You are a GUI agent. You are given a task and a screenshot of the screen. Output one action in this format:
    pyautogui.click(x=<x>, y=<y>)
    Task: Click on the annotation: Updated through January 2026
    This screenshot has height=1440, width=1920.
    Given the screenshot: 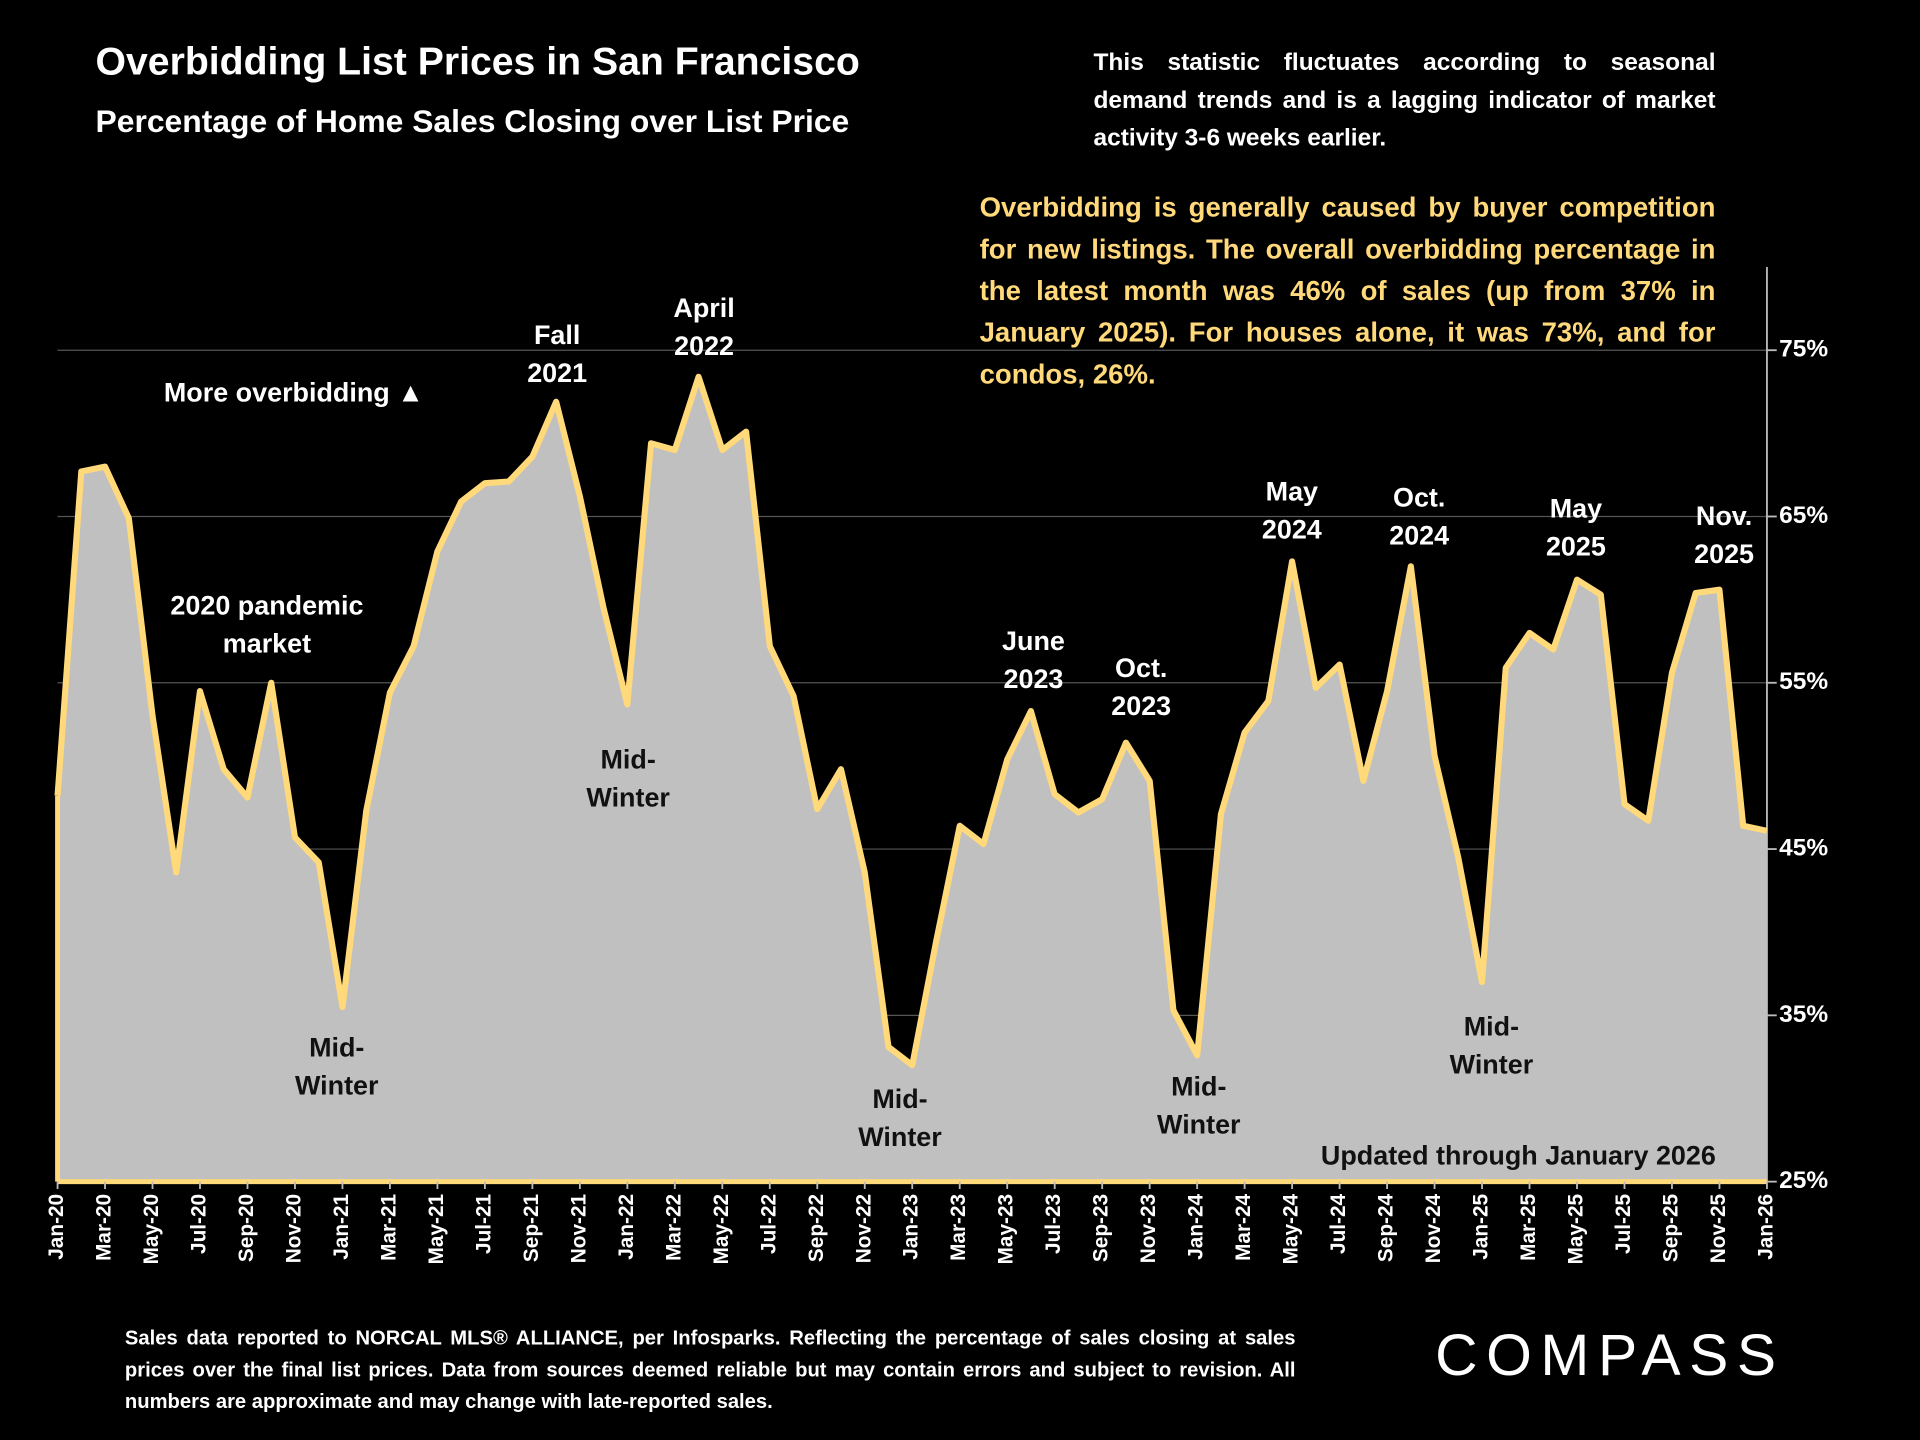 What is the action you would take?
    pyautogui.click(x=1518, y=1155)
    